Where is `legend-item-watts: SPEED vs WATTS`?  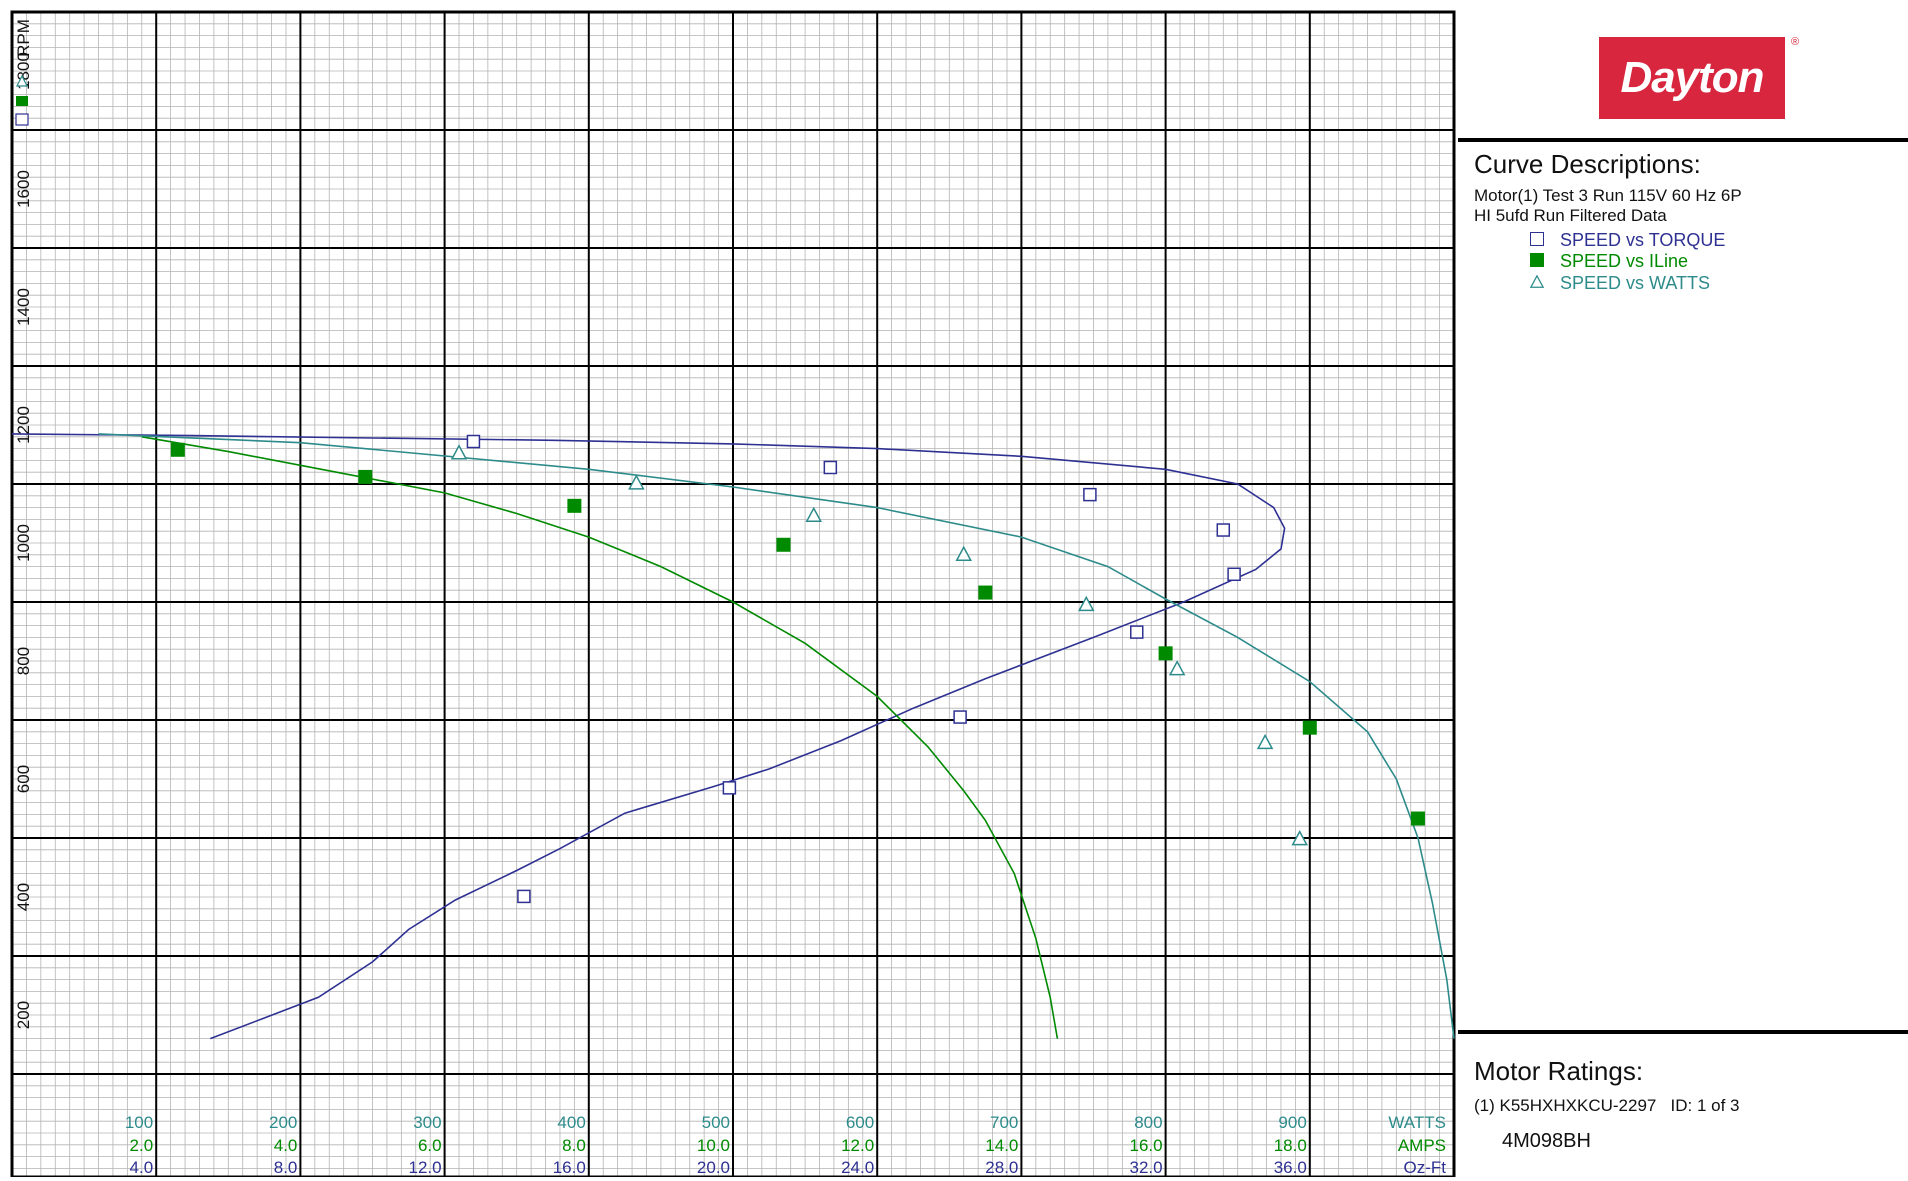 legend-item-watts: SPEED vs WATTS is located at coordinates (1620, 283).